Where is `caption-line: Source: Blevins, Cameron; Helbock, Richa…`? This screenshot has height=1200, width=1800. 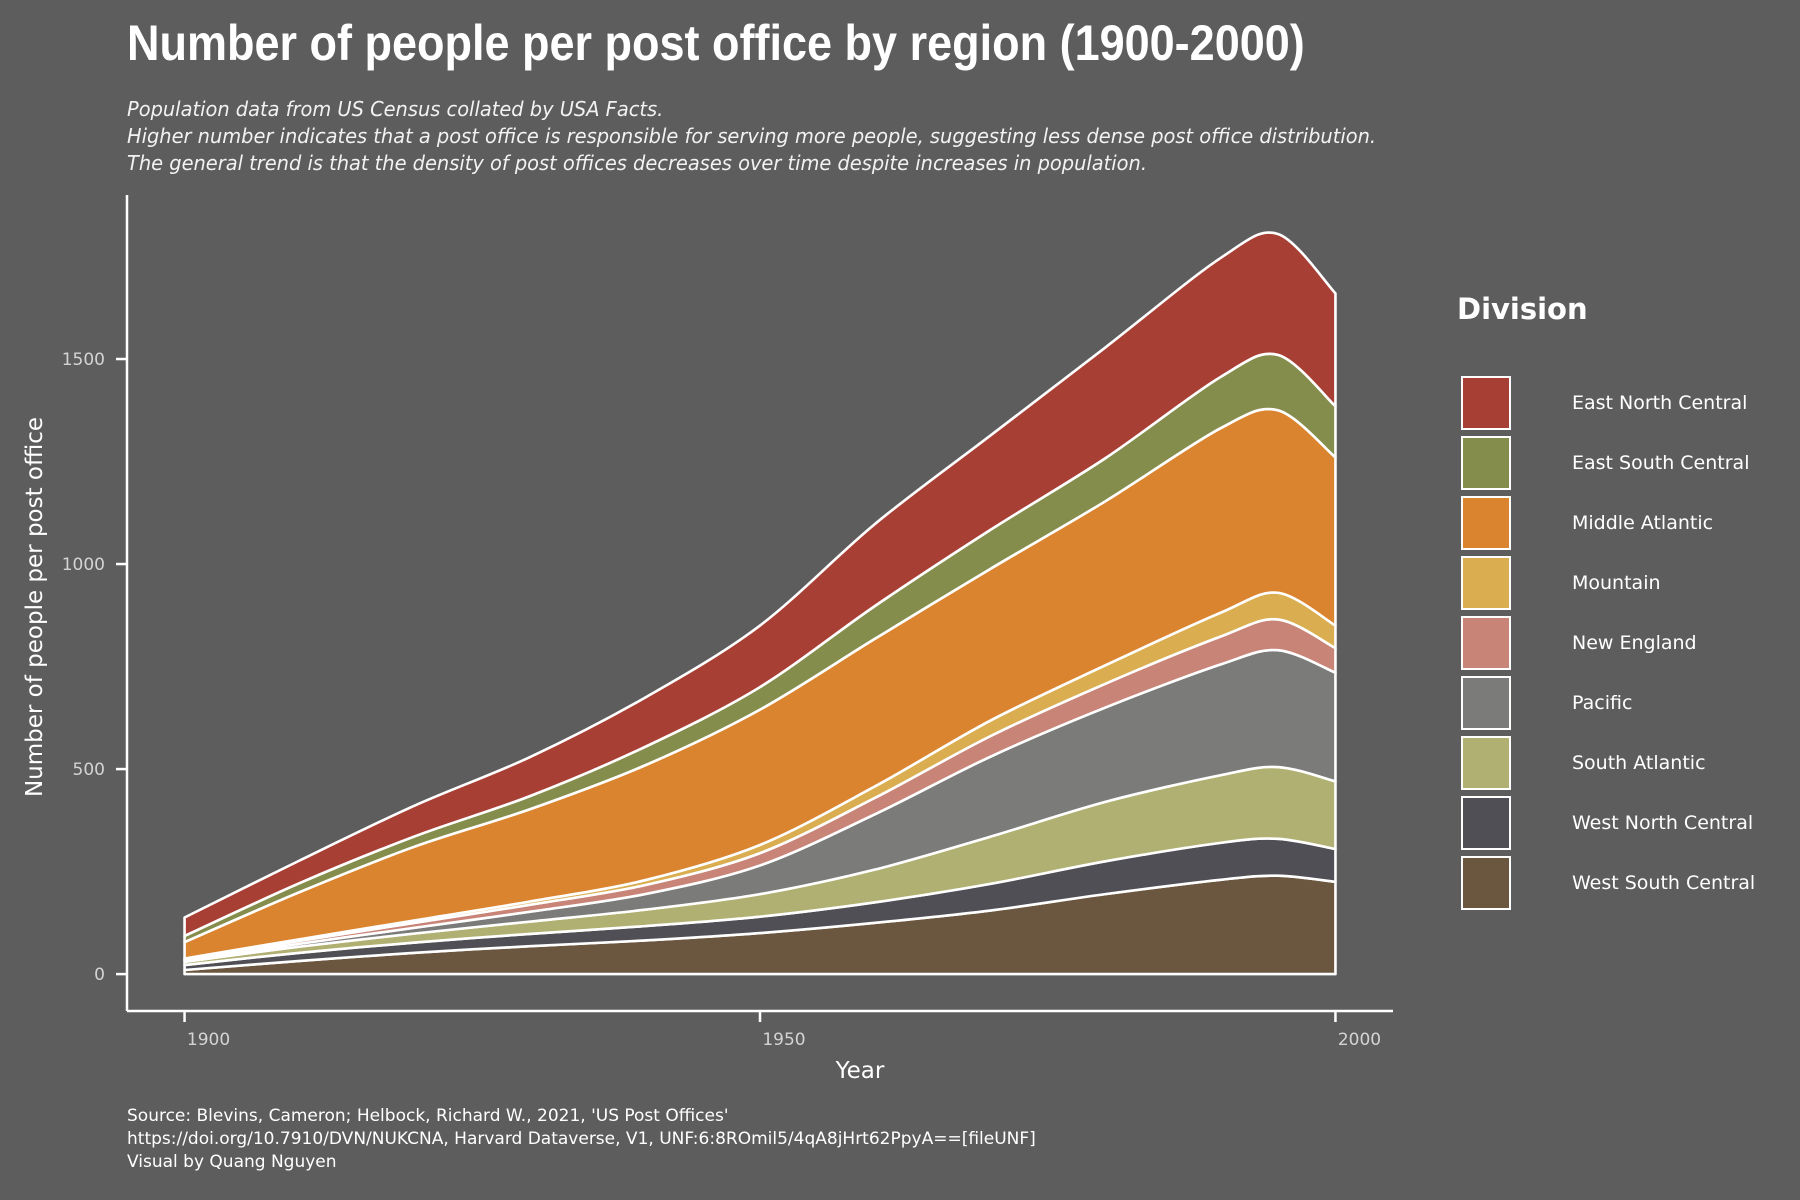 caption-line: Source: Blevins, Cameron; Helbock, Richa… is located at coordinates (428, 1116).